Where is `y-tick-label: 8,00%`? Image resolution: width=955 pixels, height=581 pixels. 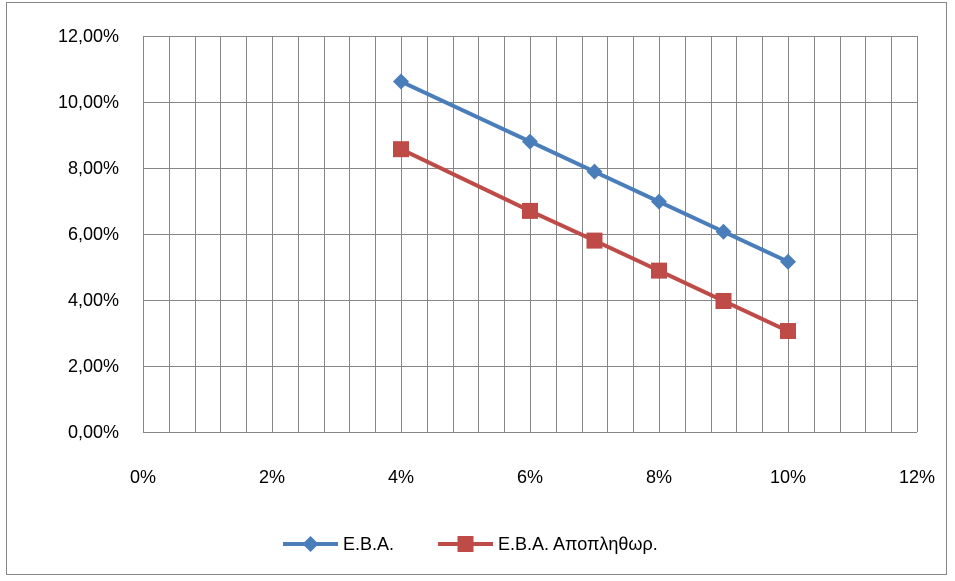 y-tick-label: 8,00% is located at coordinates (93, 168).